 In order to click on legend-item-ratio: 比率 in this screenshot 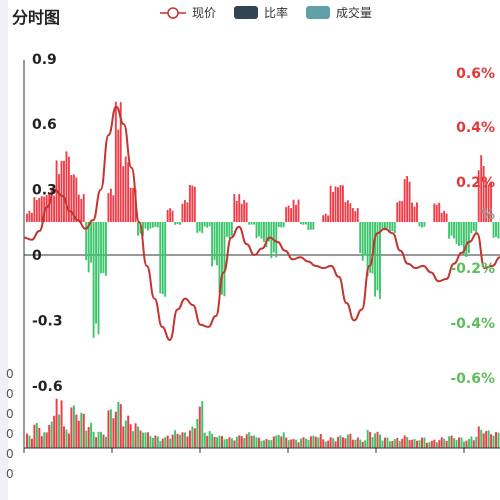, I will do `click(261, 12)`.